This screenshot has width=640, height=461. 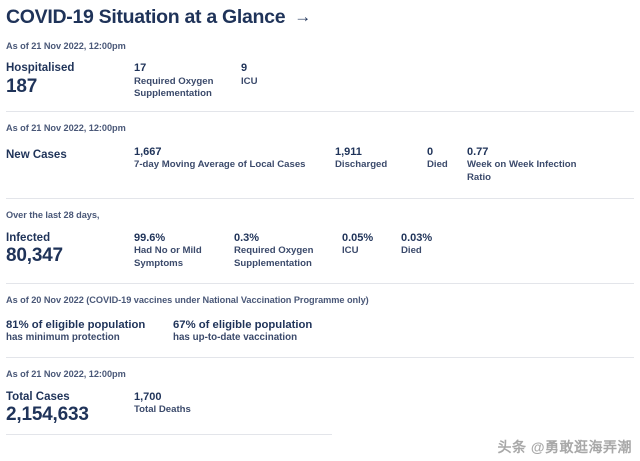 I want to click on infected-mild-value: 99.6%, so click(x=150, y=237).